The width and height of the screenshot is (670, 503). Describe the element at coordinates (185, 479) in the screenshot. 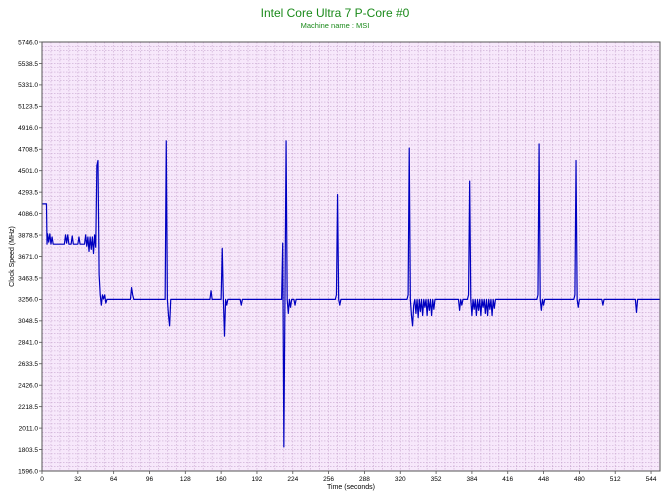

I see `x-tick-label: 128` at that location.